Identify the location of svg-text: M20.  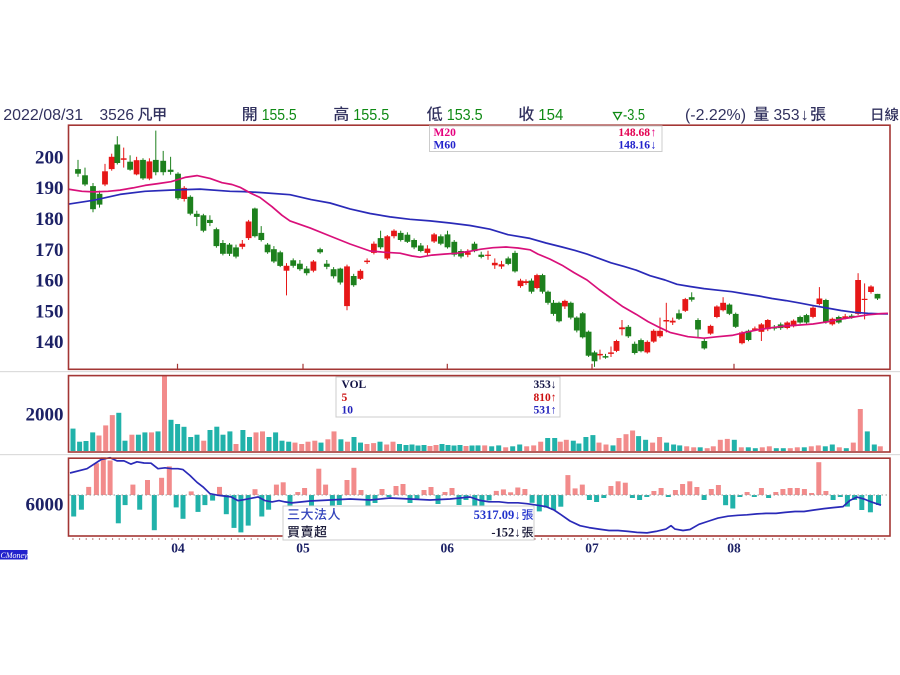
(445, 133).